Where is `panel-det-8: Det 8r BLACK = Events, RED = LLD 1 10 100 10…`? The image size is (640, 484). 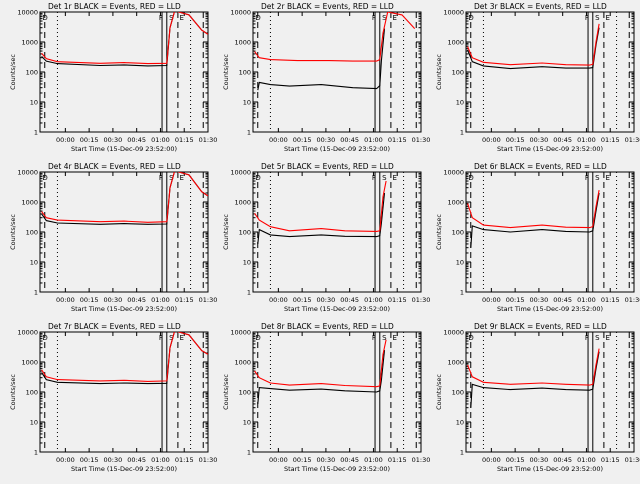
panel-det-8: Det 8r BLACK = Events, RED = LLD 1 10 100 10… is located at coordinates (326, 397).